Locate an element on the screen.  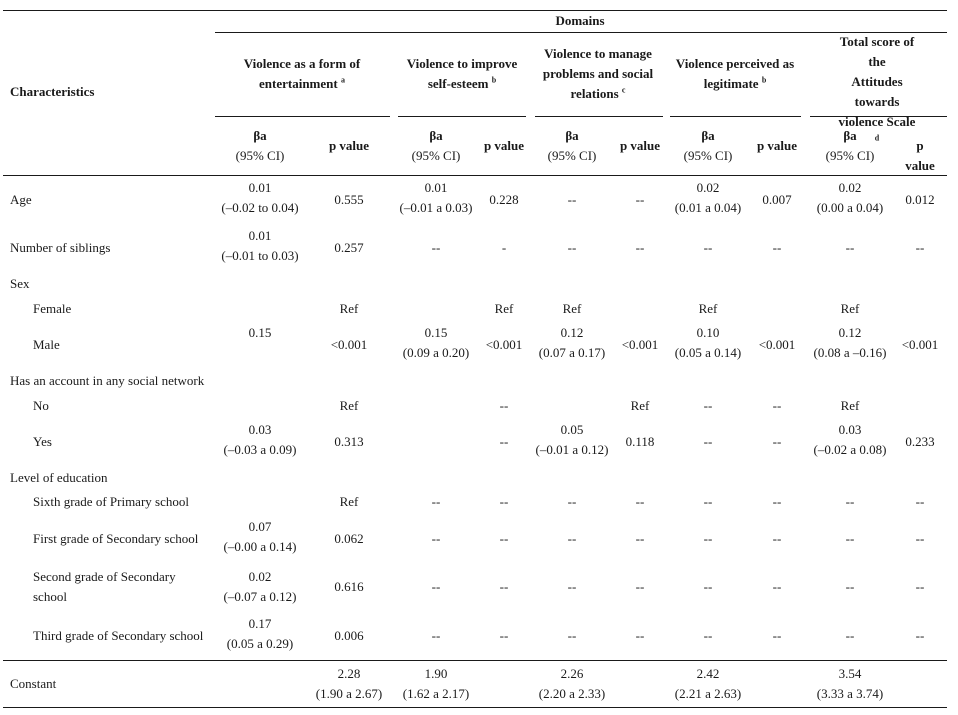
col-rule-self-esteem is located at coordinates (462, 116).